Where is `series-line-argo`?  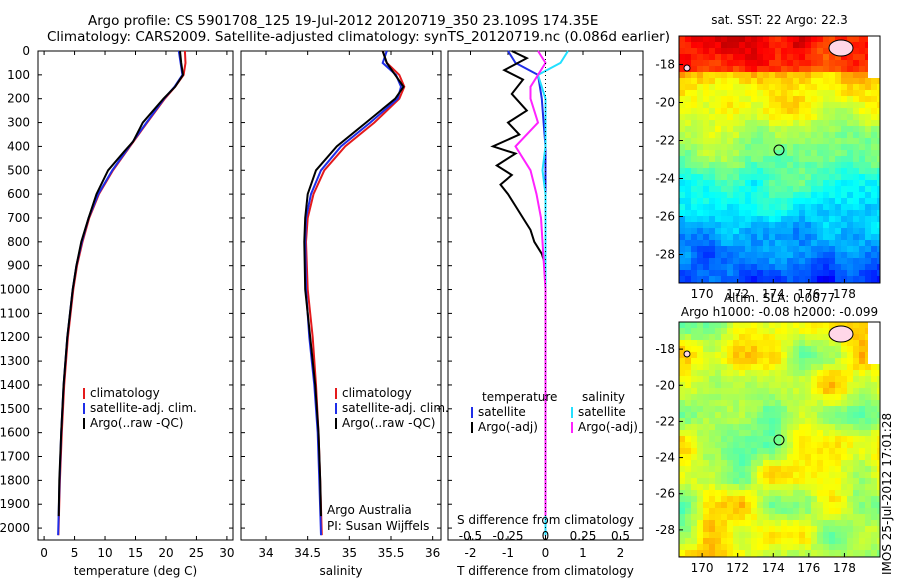 series-line-argo is located at coordinates (121, 283).